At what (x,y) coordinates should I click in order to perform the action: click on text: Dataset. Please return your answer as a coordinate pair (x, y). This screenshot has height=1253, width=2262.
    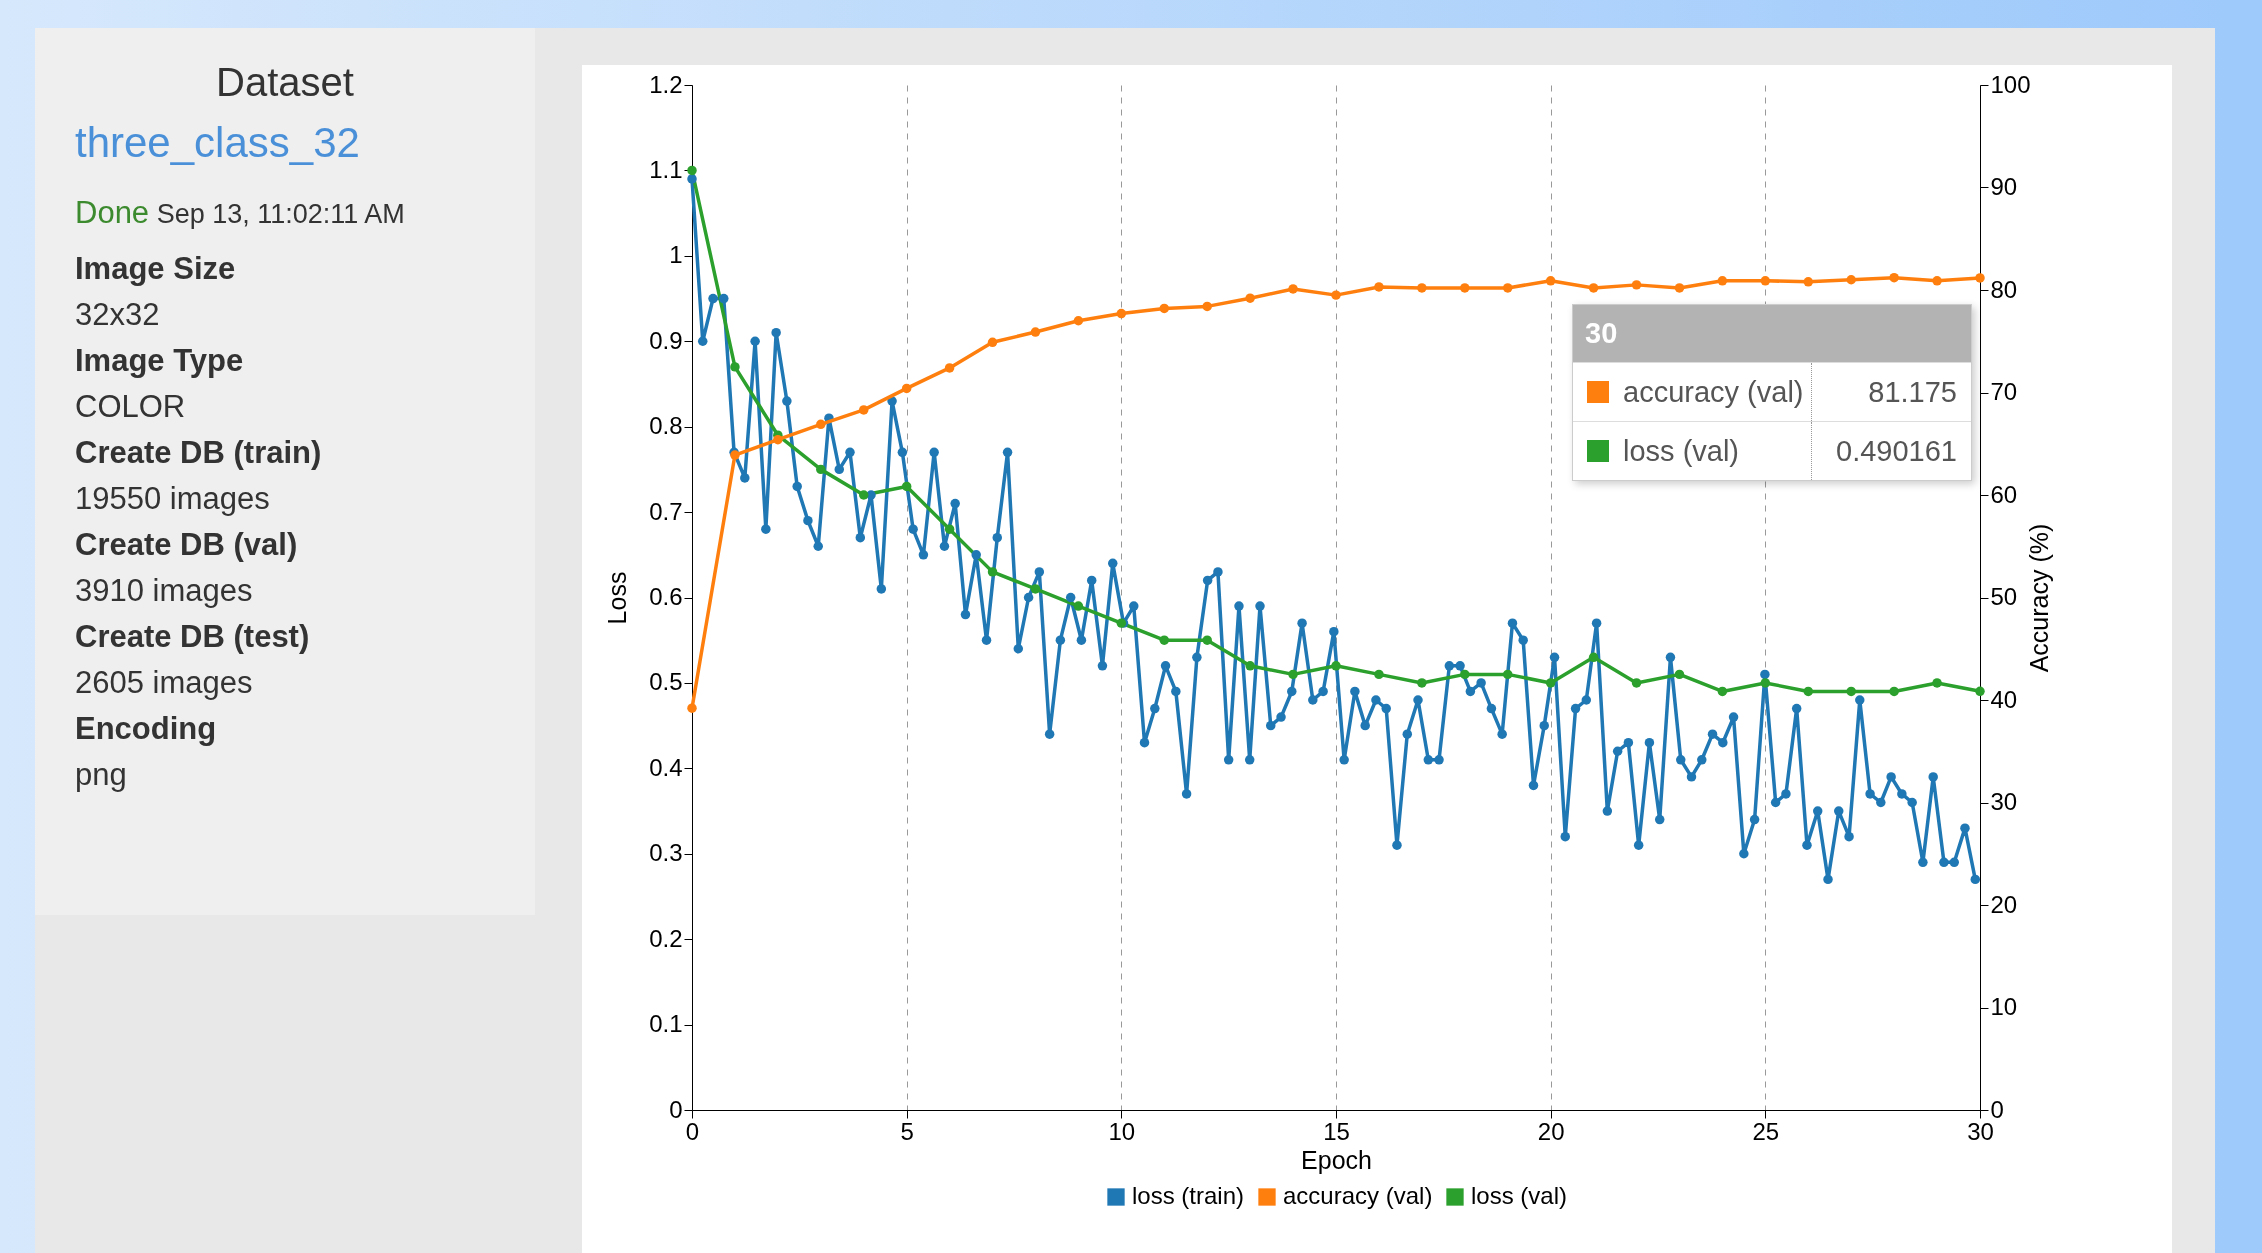
    Looking at the image, I should click on (285, 82).